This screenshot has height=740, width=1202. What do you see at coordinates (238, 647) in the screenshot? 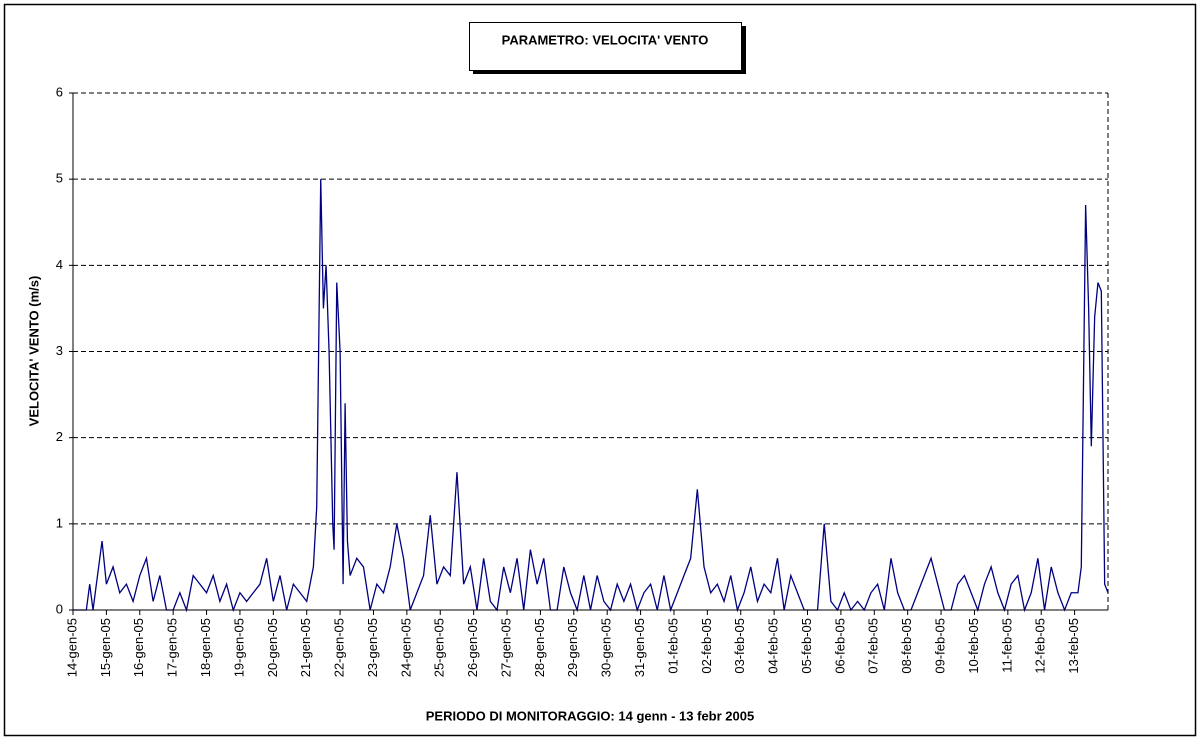
I see `x-tick-label: 19-gen-05` at bounding box center [238, 647].